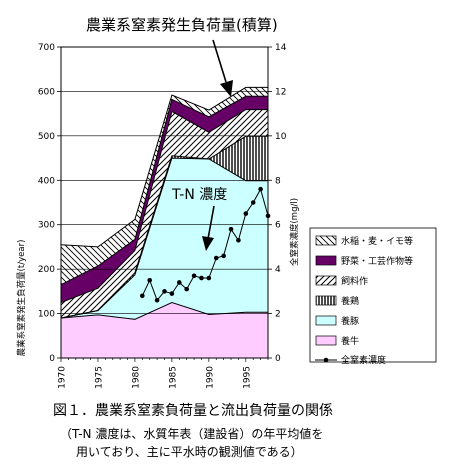  Describe the element at coordinates (326, 360) in the screenshot. I see `legend-line-marker` at that location.